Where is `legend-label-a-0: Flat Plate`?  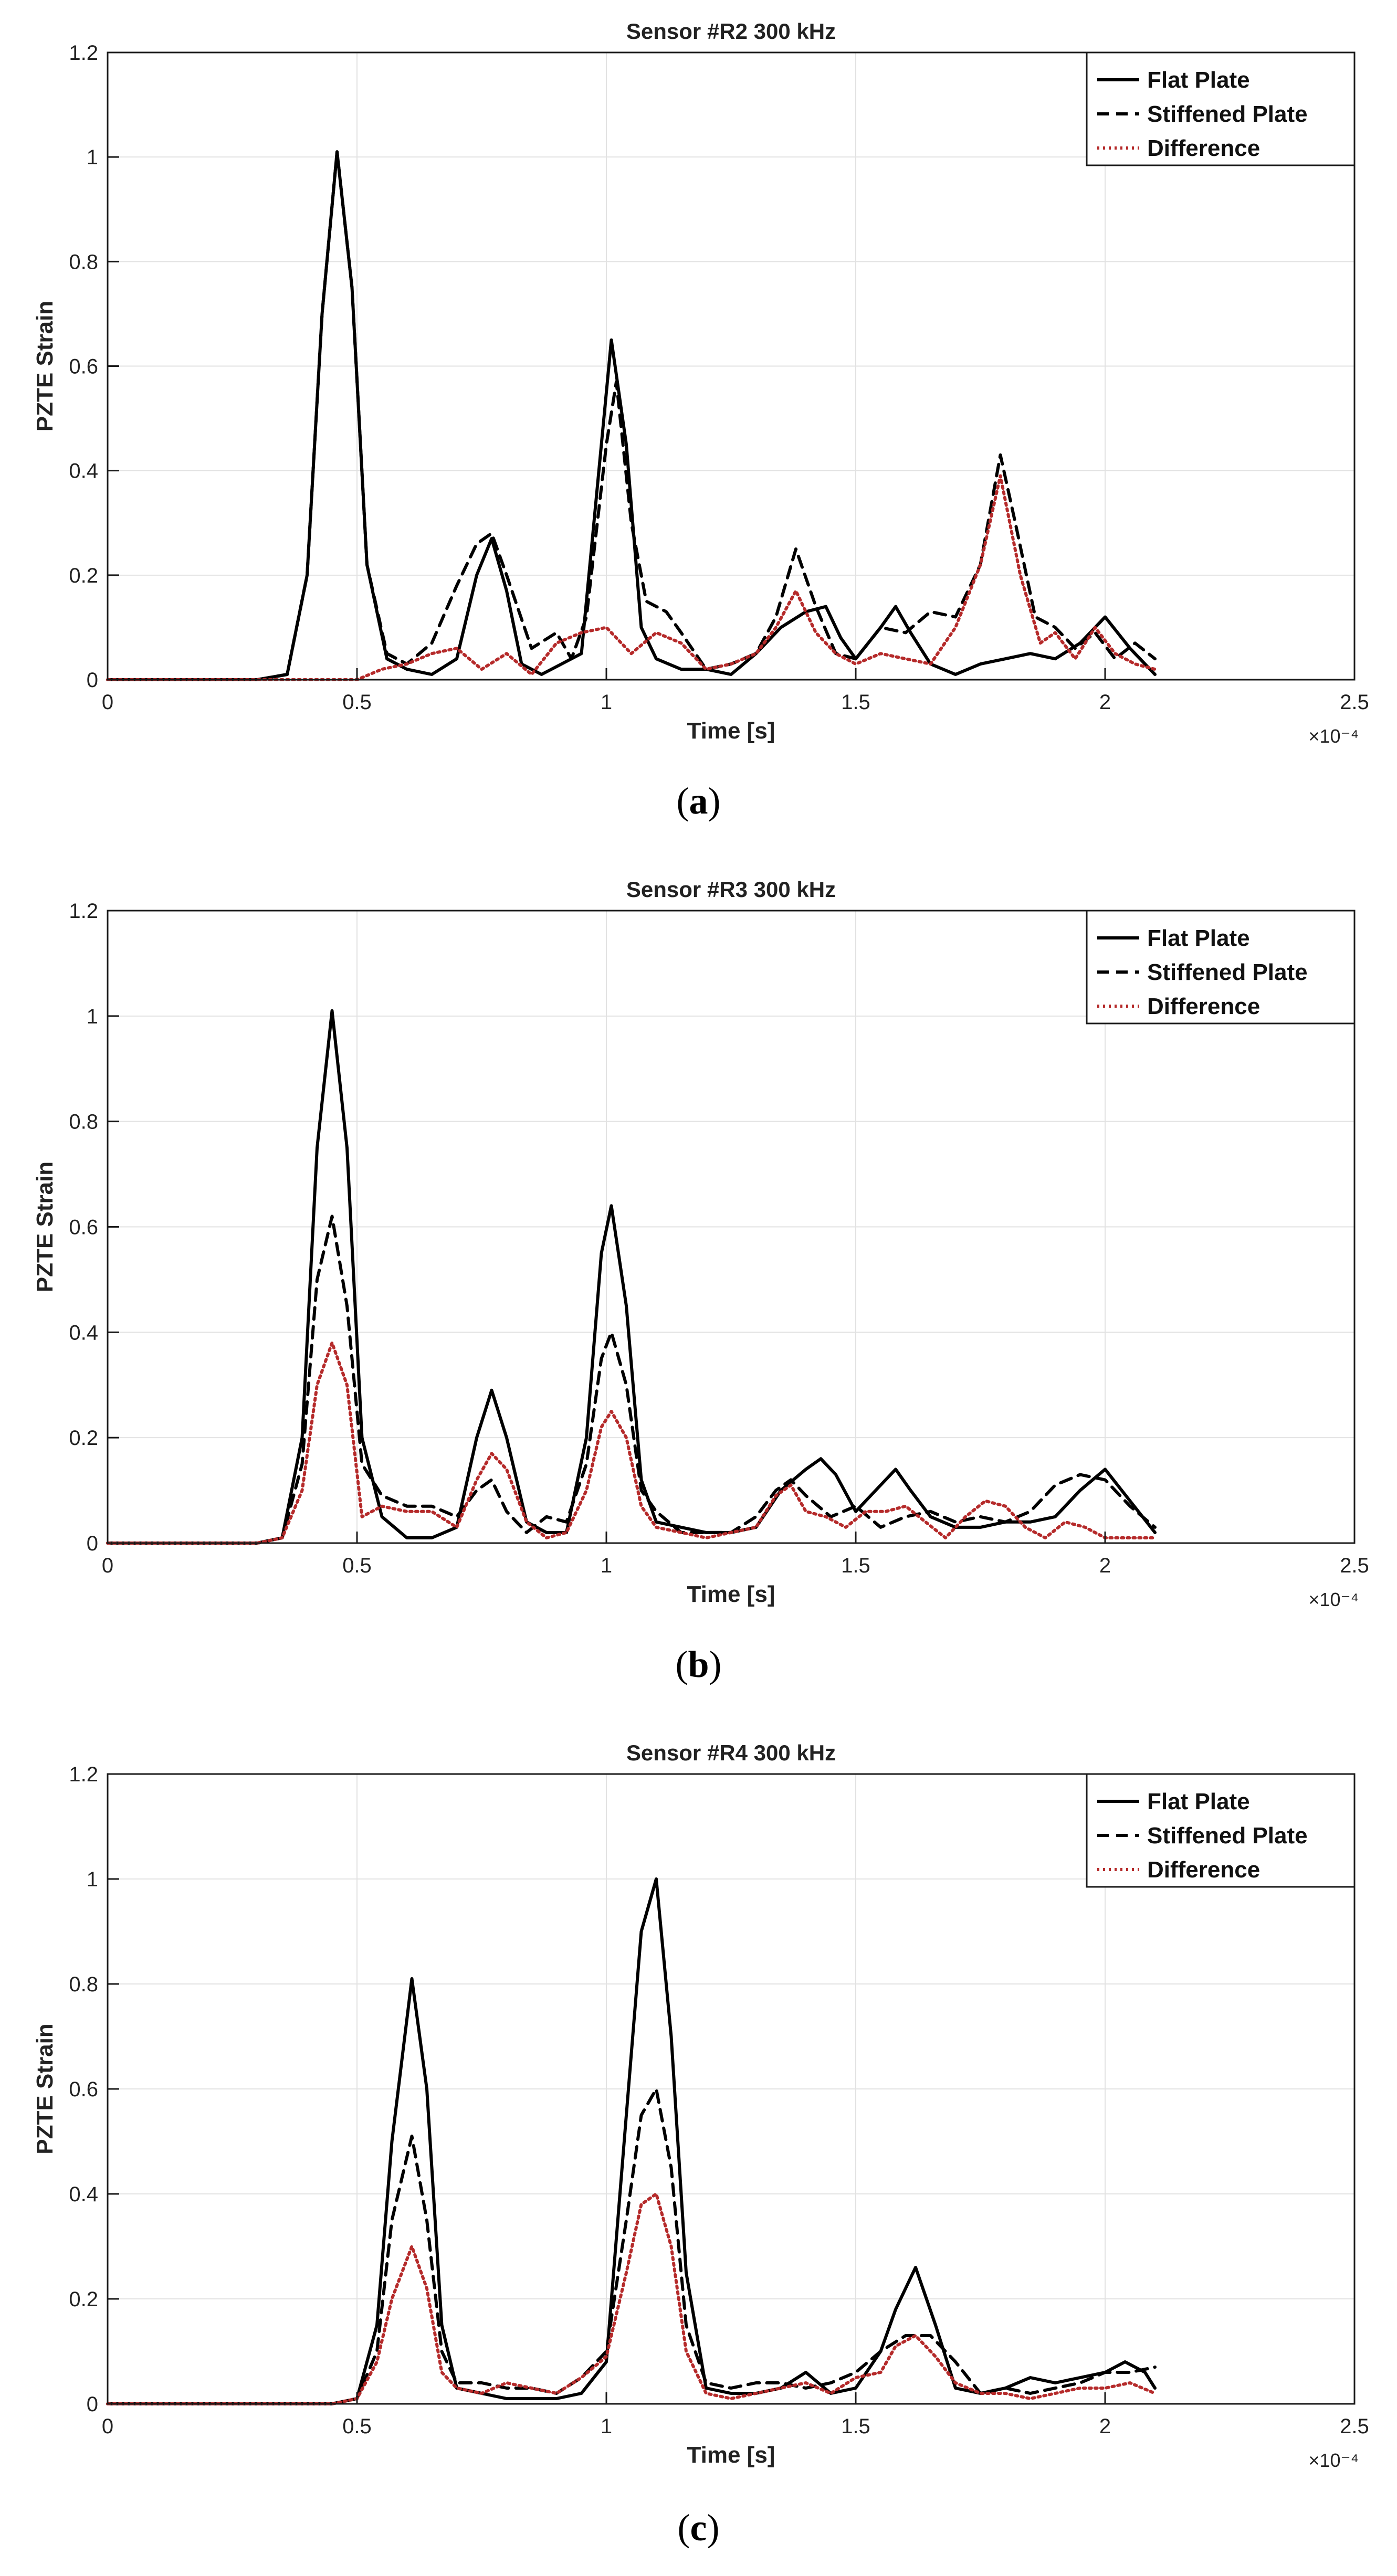 legend-label-a-0: Flat Plate is located at coordinates (1198, 80).